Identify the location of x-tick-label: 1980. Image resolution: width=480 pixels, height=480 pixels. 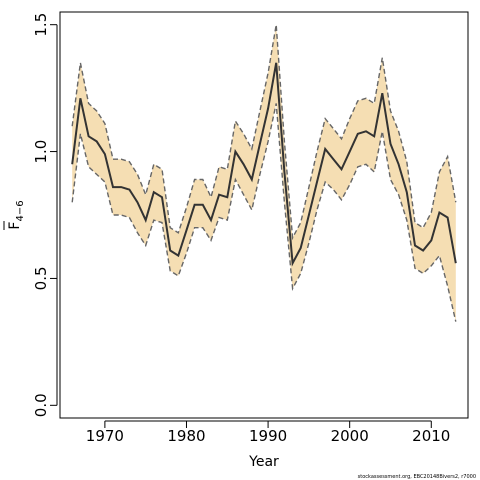
(186, 436).